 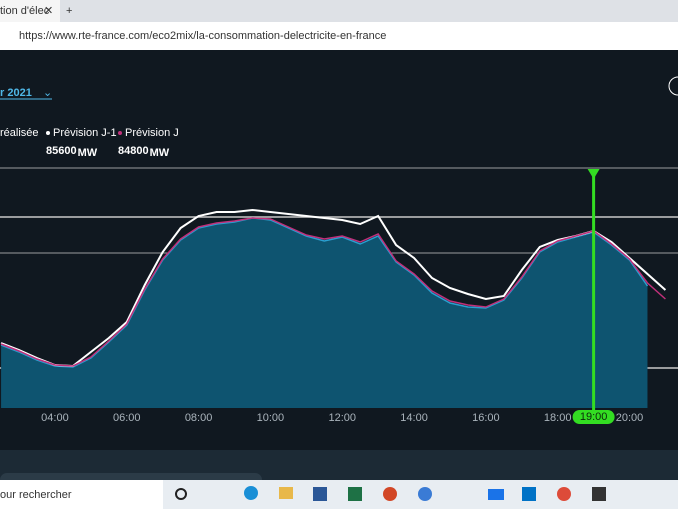 I want to click on x-tick-label: 12:00, so click(x=342, y=418).